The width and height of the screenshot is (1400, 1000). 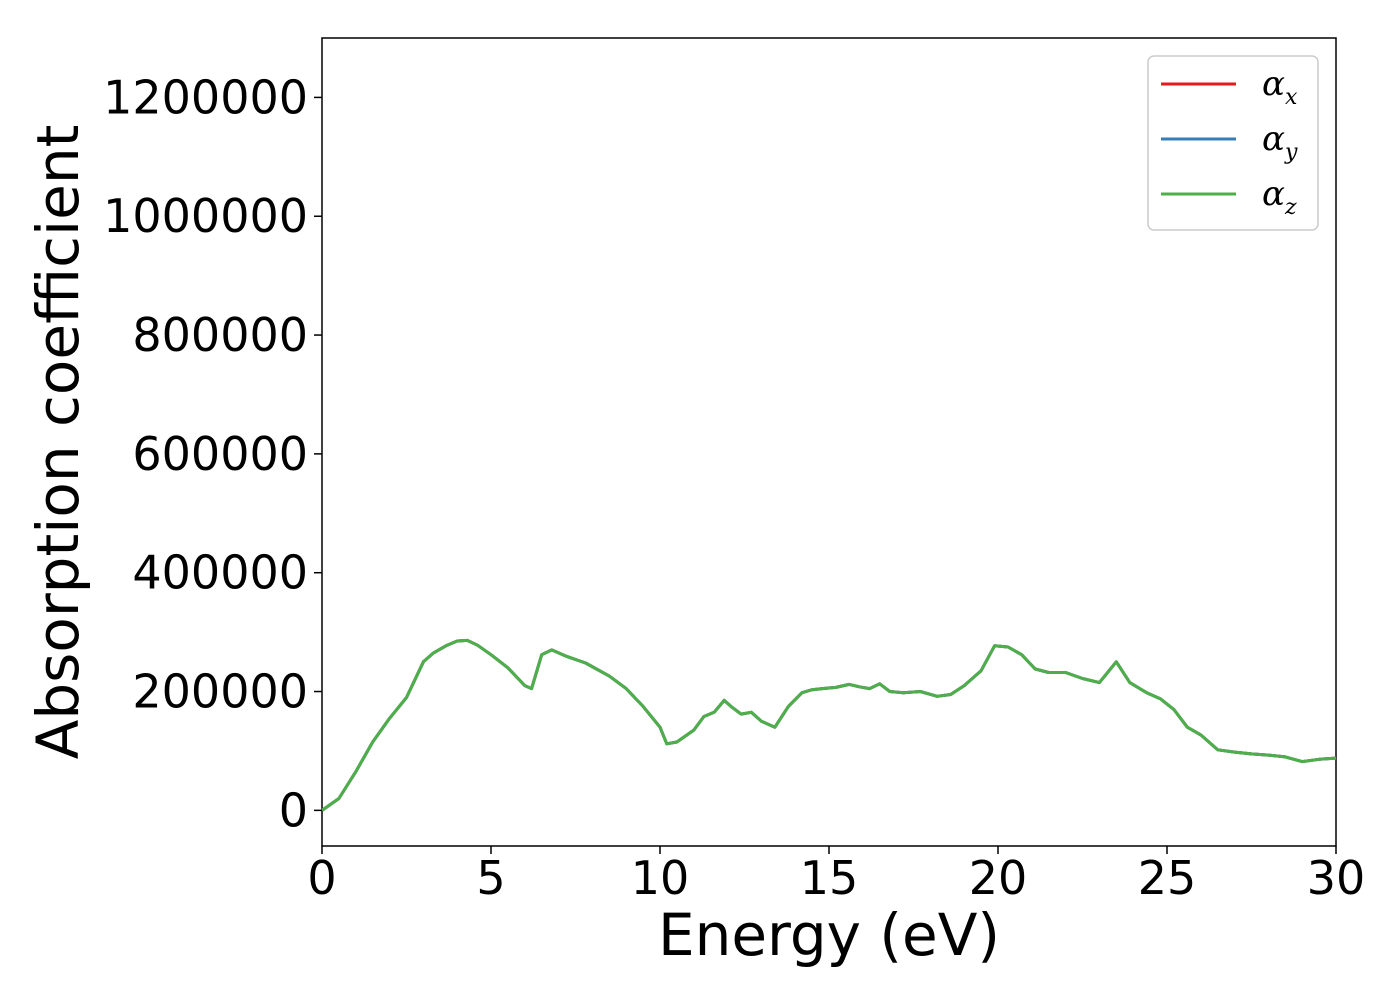 I want to click on x-tick-label: 30, so click(x=1336, y=878).